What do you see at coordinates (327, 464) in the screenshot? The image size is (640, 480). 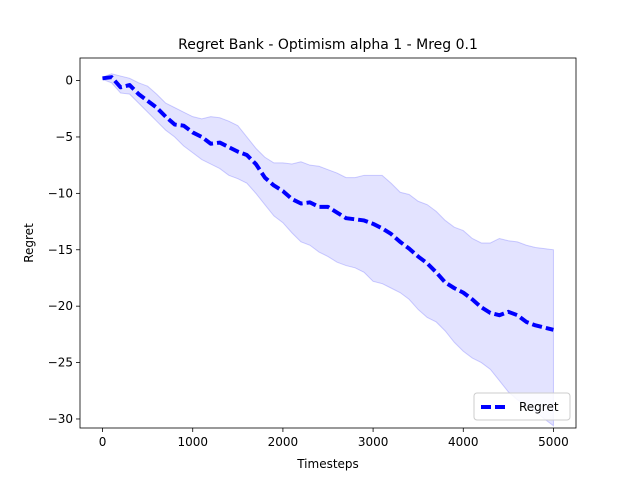 I see `x-axis-label: Timesteps` at bounding box center [327, 464].